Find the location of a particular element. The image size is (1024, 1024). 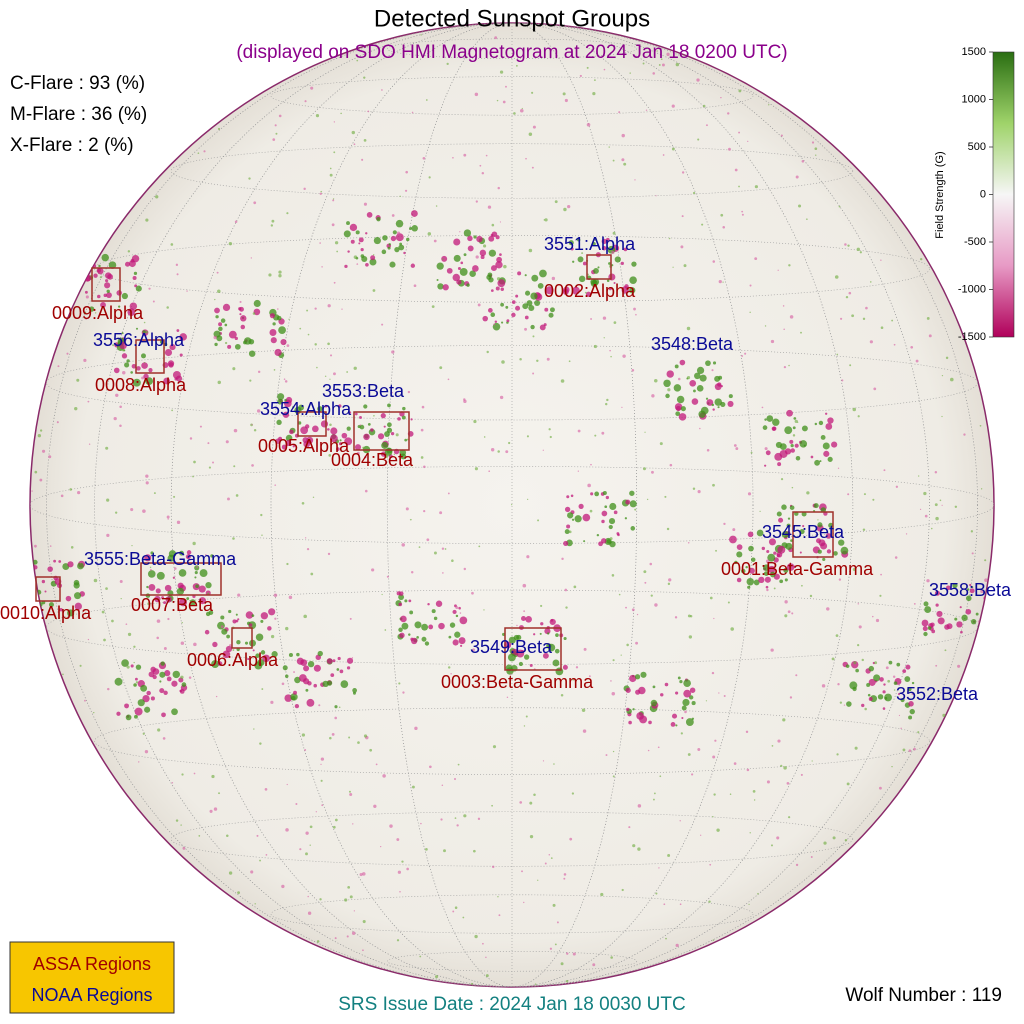

region-box is located at coordinates (181, 579).